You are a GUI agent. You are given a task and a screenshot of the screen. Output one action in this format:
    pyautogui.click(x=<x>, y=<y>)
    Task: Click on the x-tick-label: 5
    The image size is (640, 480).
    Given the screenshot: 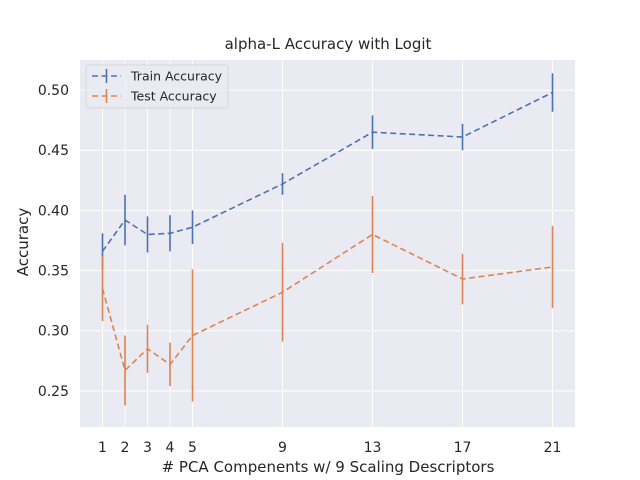 What is the action you would take?
    pyautogui.click(x=192, y=448)
    